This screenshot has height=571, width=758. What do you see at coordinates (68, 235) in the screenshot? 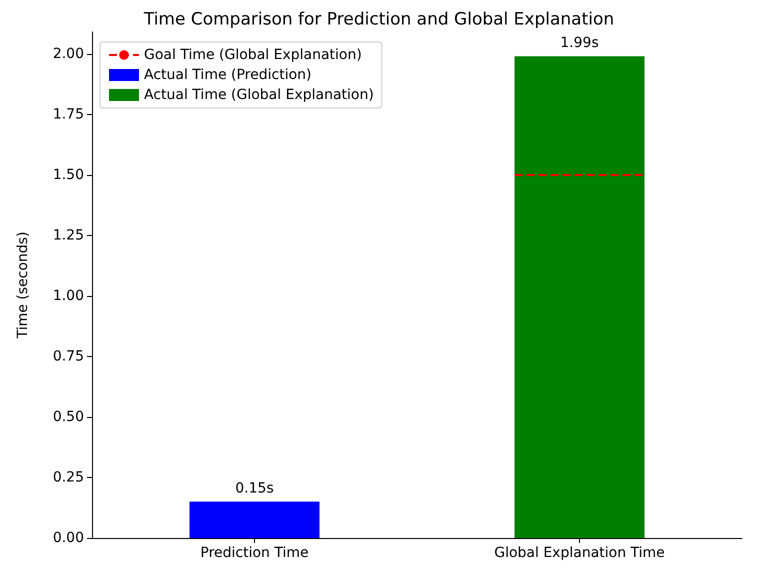
I see `y-tick-label: 1.25` at bounding box center [68, 235].